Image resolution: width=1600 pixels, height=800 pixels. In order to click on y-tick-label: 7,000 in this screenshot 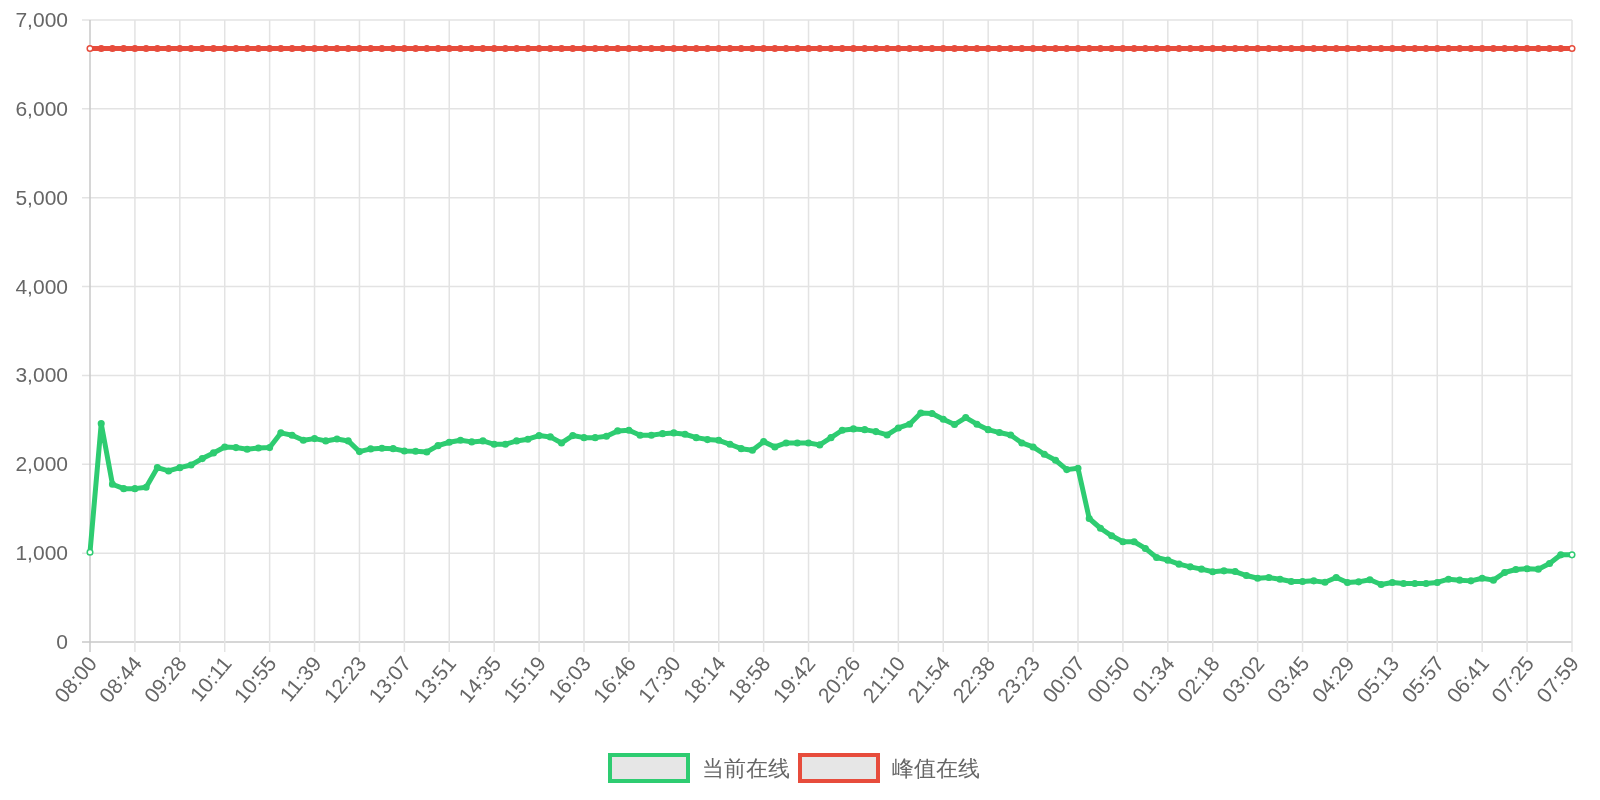, I will do `click(41, 19)`.